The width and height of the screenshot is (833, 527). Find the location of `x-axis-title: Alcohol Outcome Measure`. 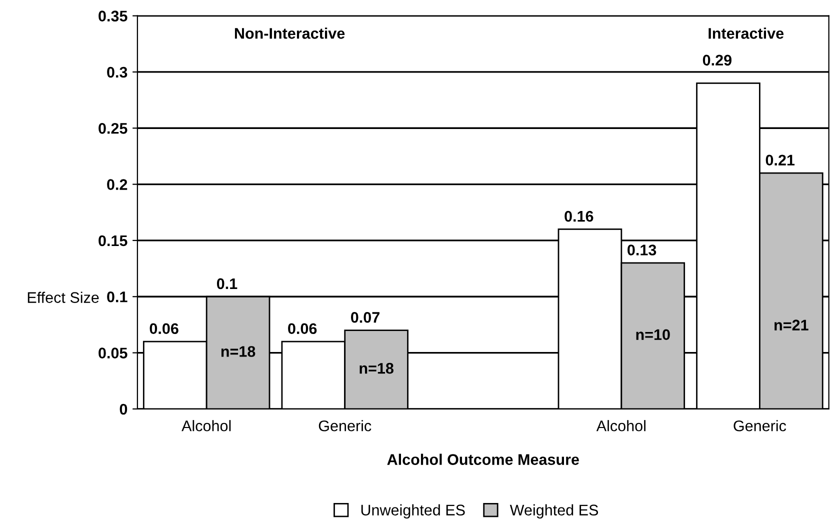

x-axis-title: Alcohol Outcome Measure is located at coordinates (483, 459).